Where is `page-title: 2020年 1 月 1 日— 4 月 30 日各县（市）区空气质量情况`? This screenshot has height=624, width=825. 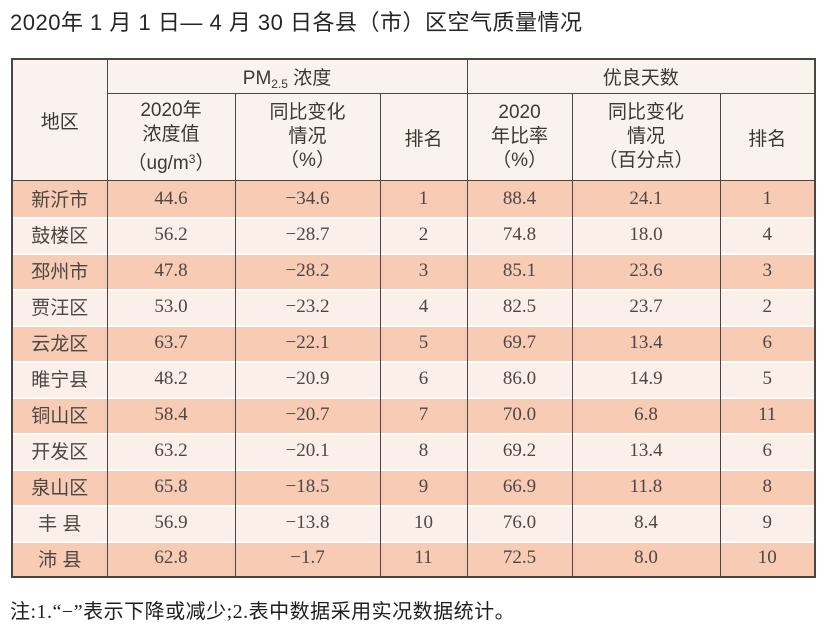
page-title: 2020年 1 月 1 日— 4 月 30 日各县（市）区空气质量情况 is located at coordinates (296, 22).